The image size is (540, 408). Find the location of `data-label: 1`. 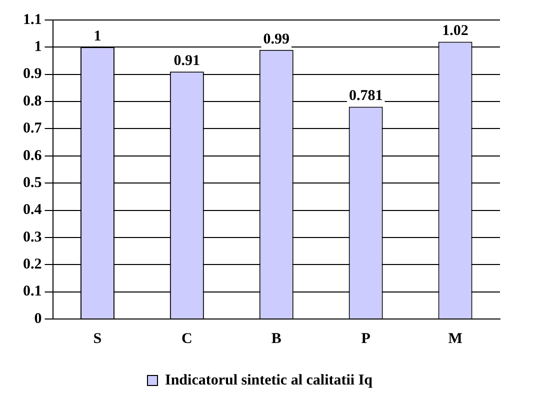

data-label: 1 is located at coordinates (98, 36).